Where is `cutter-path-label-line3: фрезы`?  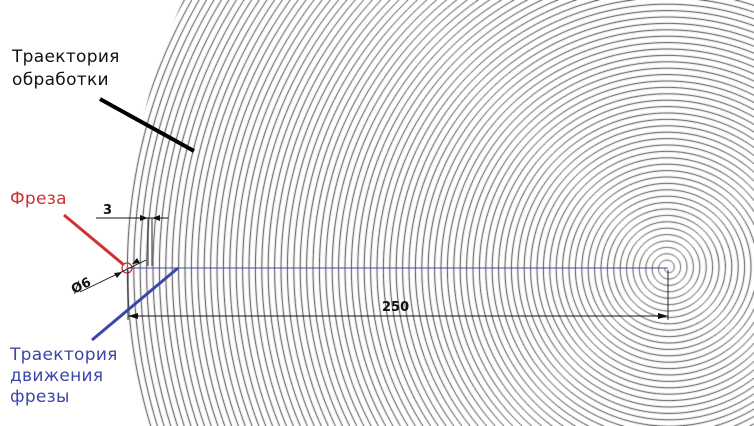 cutter-path-label-line3: фрезы is located at coordinates (40, 397).